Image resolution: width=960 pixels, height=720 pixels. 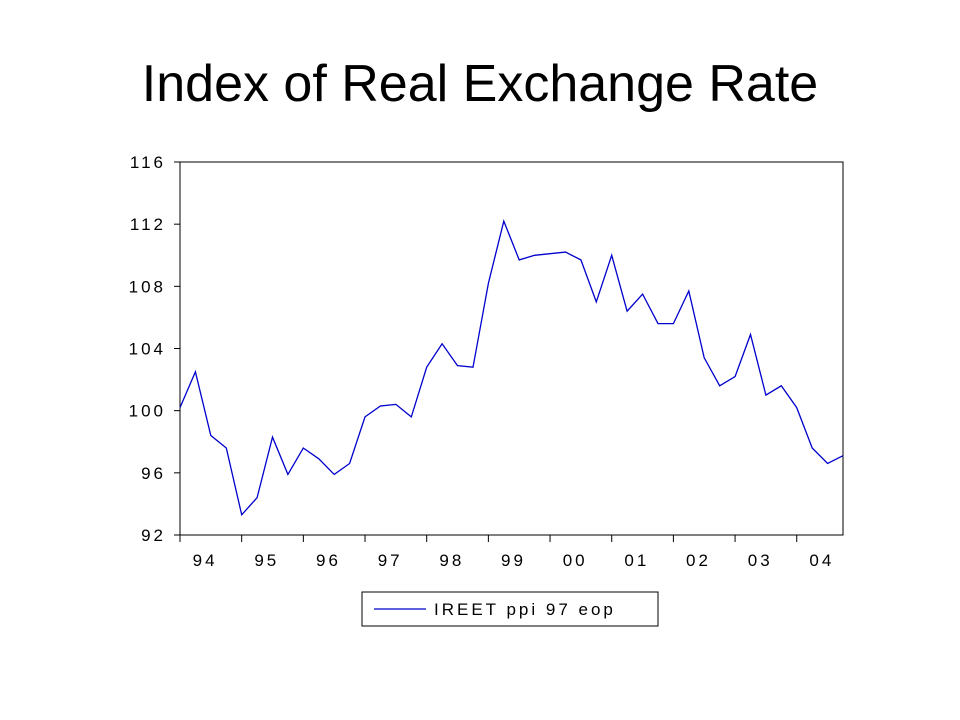 What do you see at coordinates (451, 560) in the screenshot?
I see `x-tick-label: 98` at bounding box center [451, 560].